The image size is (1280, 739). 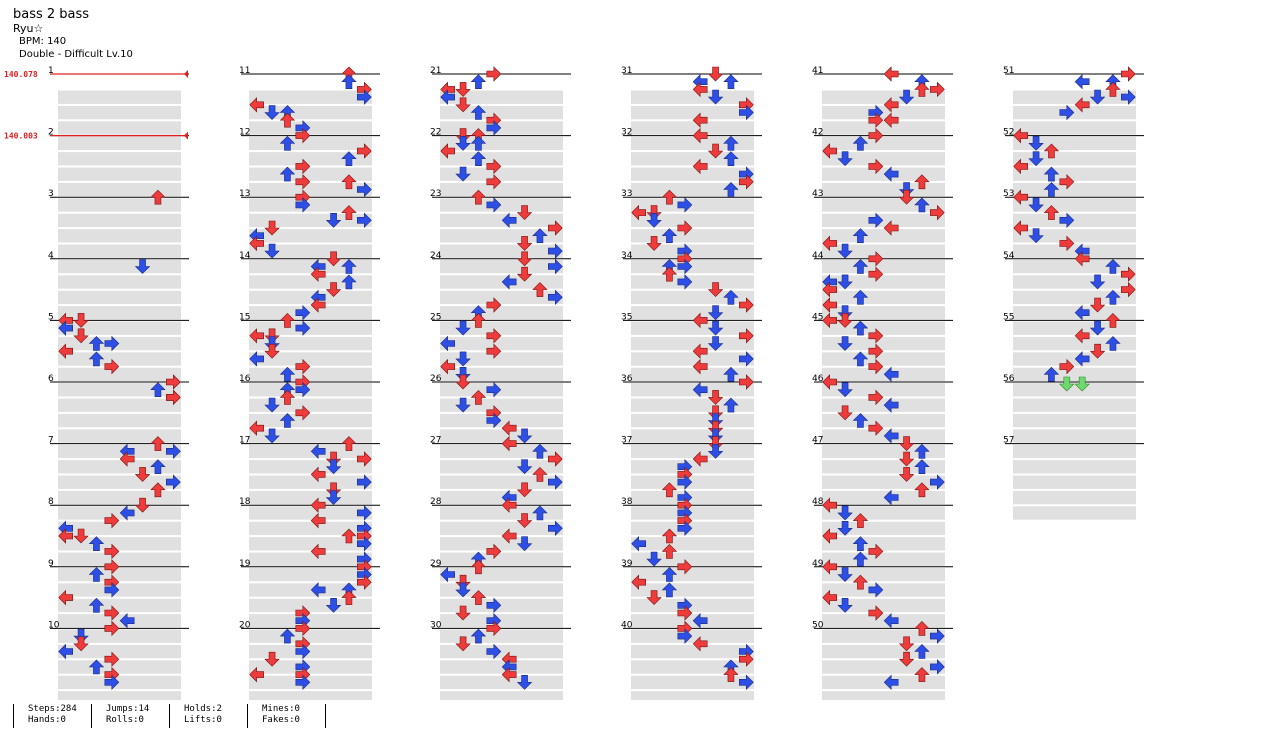 What do you see at coordinates (281, 720) in the screenshot?
I see `stat-fakes: Fakes:0` at bounding box center [281, 720].